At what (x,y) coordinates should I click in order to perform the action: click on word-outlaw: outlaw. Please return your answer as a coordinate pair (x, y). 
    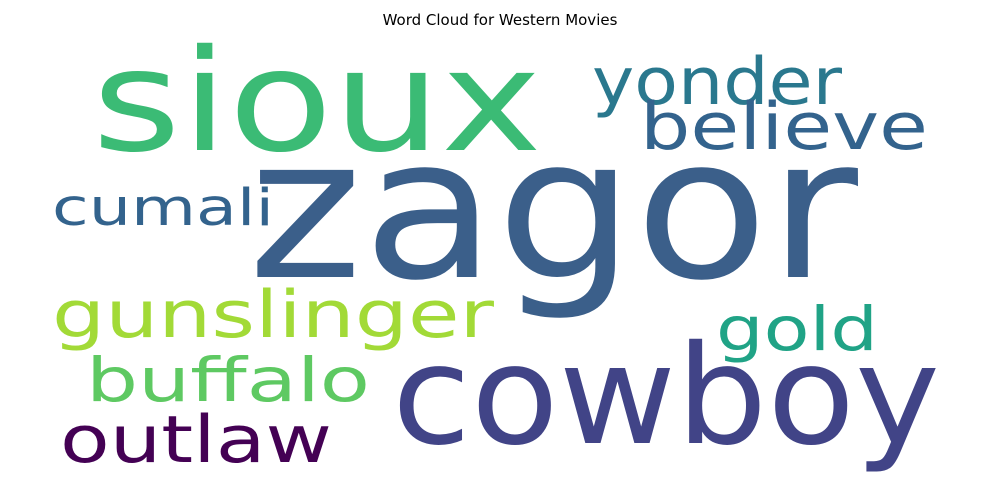
    Looking at the image, I should click on (196, 440).